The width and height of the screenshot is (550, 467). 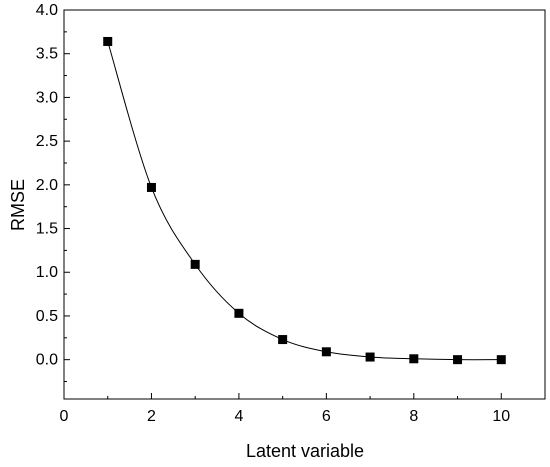 What do you see at coordinates (305, 451) in the screenshot?
I see `x-axis-title: Latent variable` at bounding box center [305, 451].